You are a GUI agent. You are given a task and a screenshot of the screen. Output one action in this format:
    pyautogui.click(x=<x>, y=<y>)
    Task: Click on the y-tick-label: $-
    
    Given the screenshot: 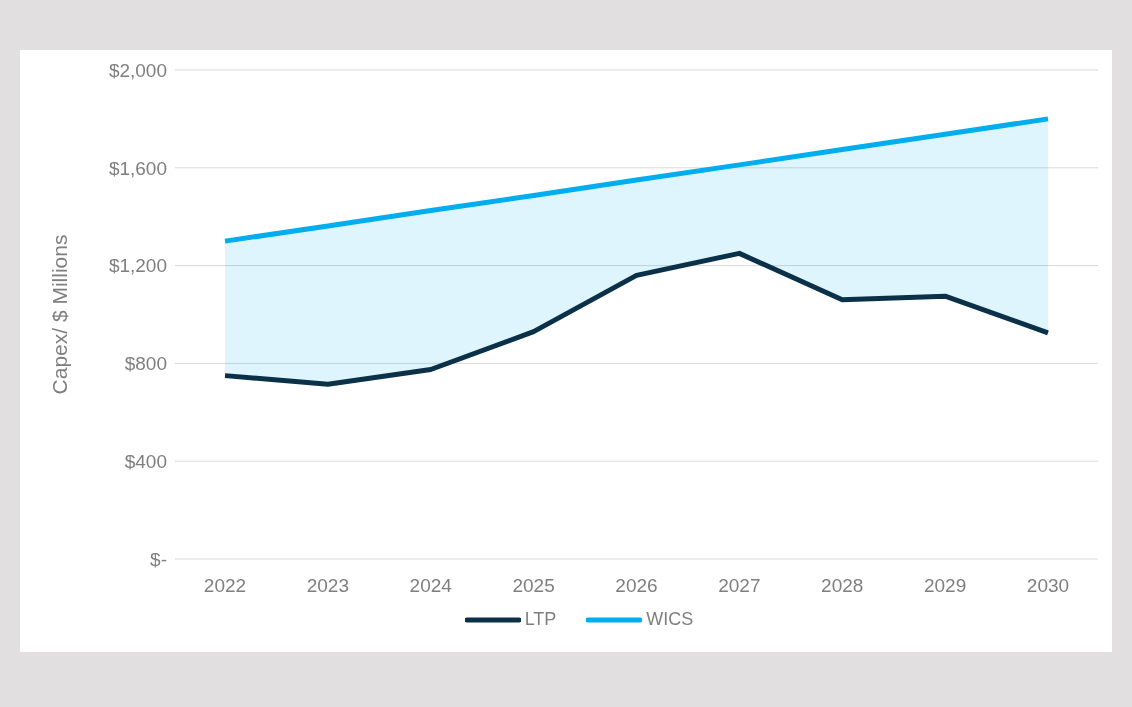 What is the action you would take?
    pyautogui.click(x=158, y=559)
    